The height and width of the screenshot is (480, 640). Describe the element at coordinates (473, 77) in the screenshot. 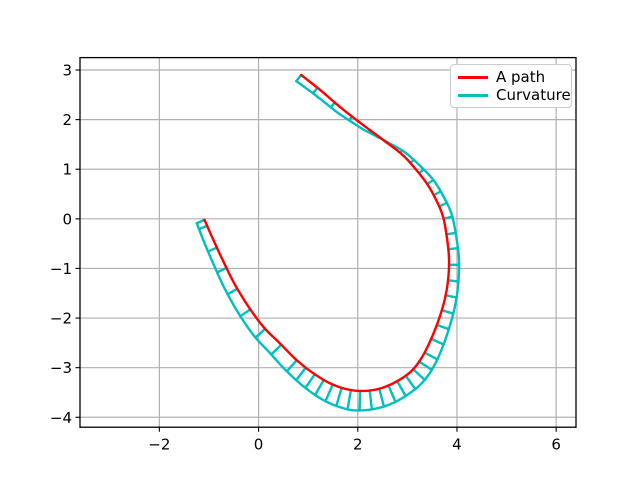

I see `legend-line-sample-a-path` at that location.